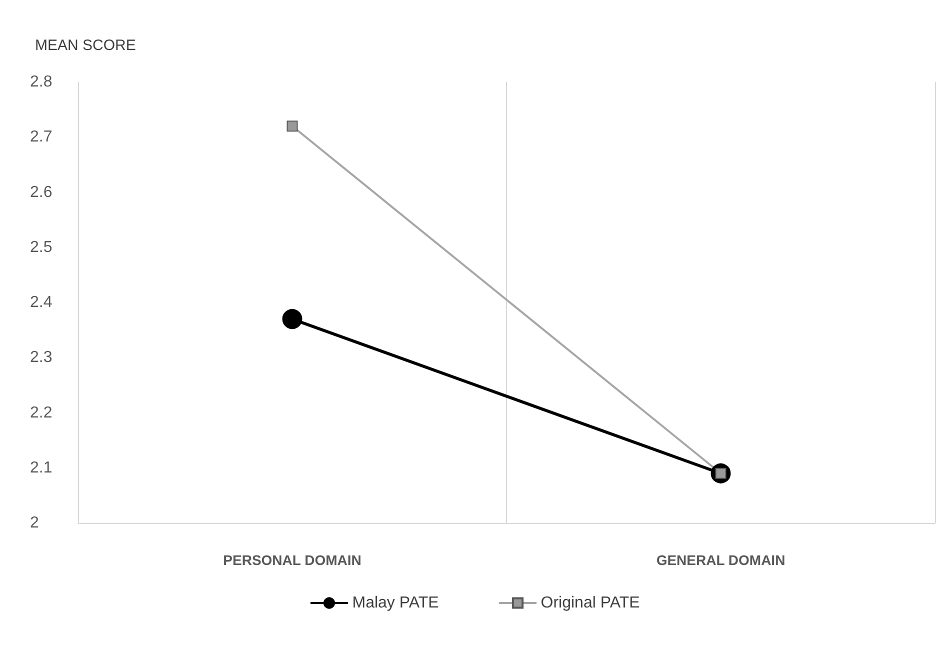 The image size is (950, 646). What do you see at coordinates (41, 467) in the screenshot?
I see `y-tick-label: 2.1` at bounding box center [41, 467].